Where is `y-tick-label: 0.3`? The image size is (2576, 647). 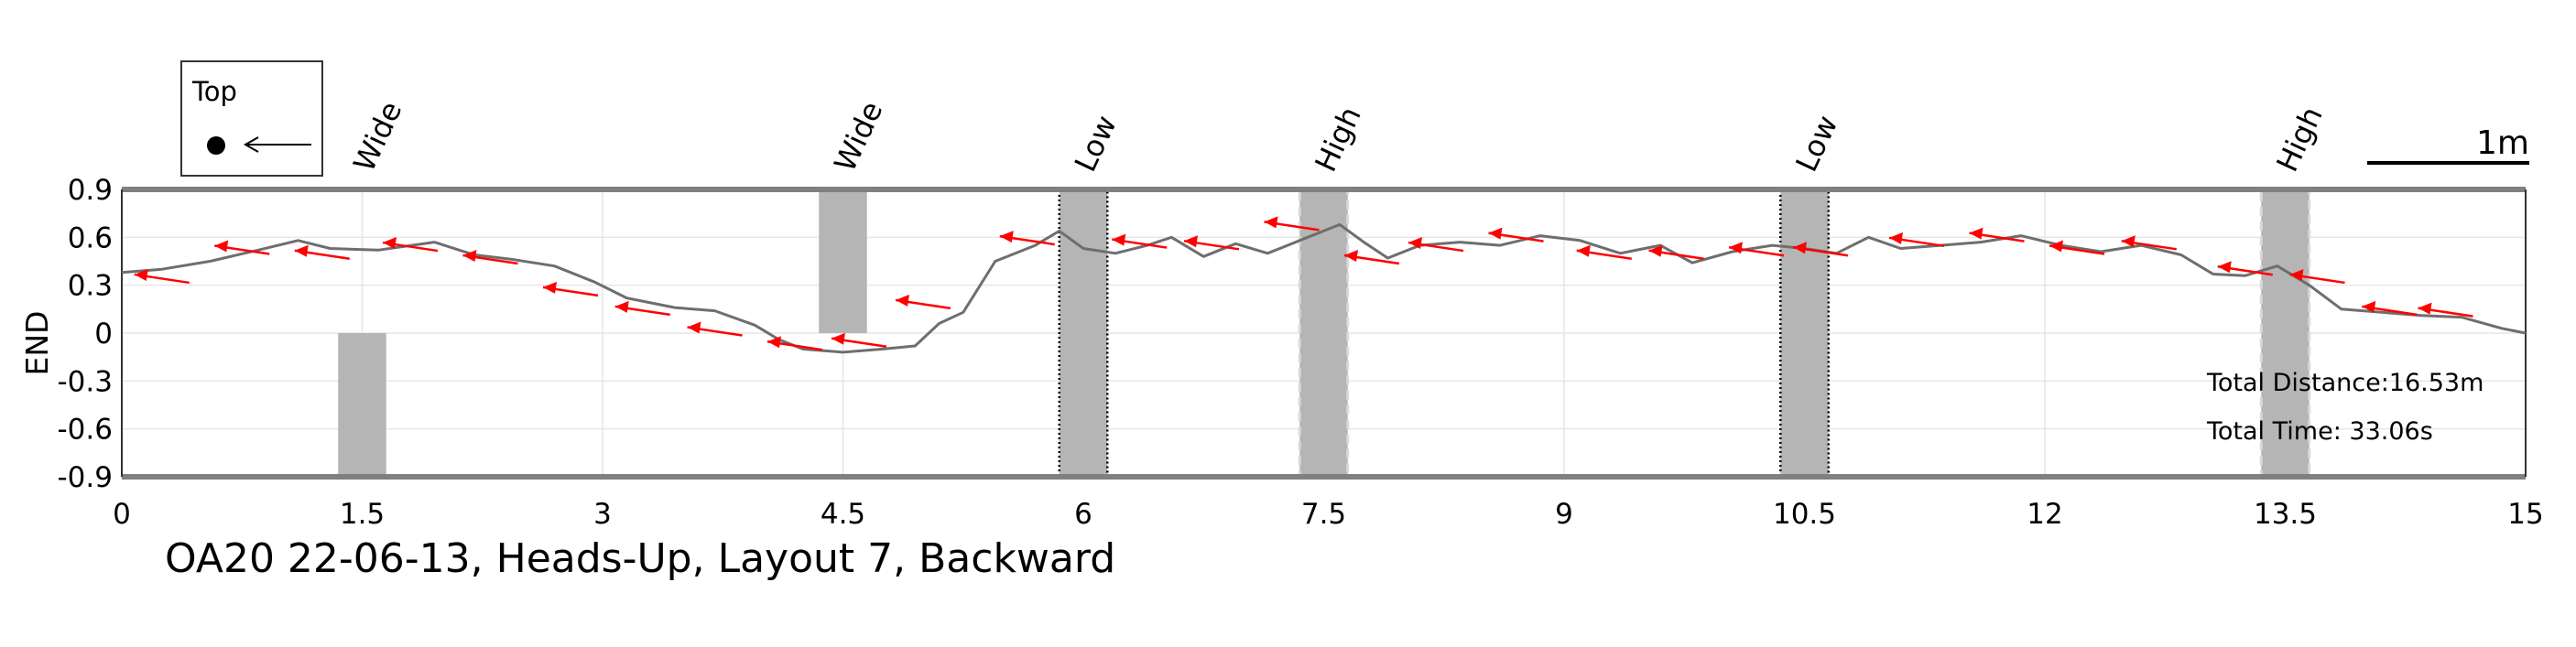 y-tick-label: 0.3 is located at coordinates (90, 286).